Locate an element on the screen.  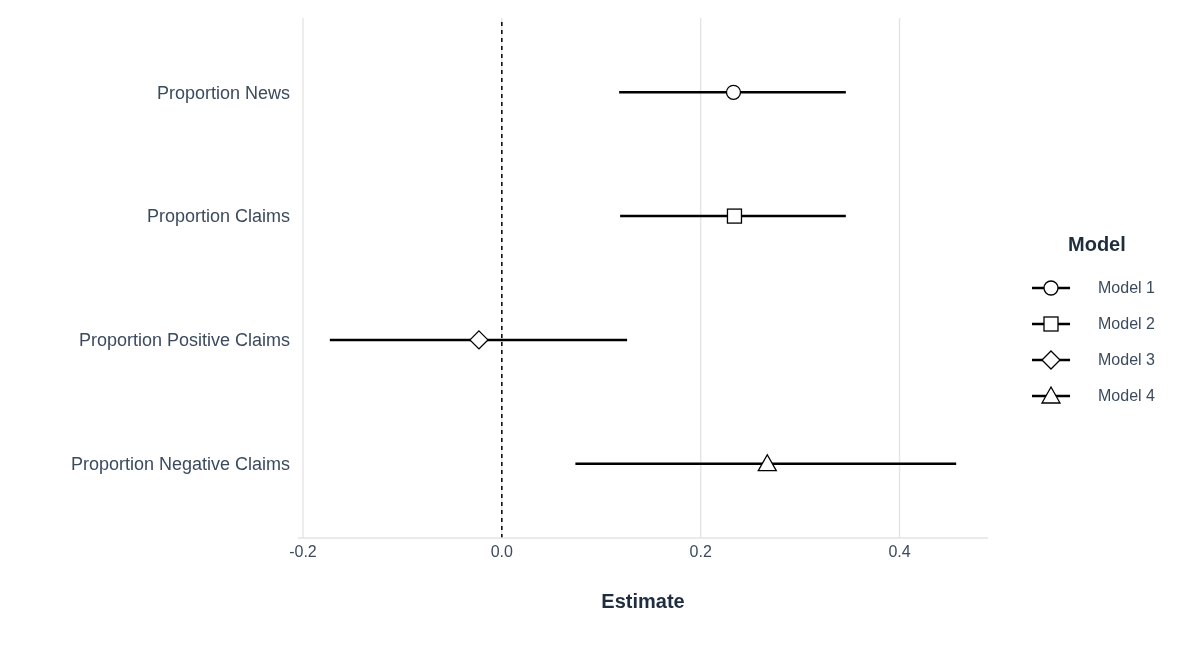
y-tick-label: Proportion Claims is located at coordinates (218, 216).